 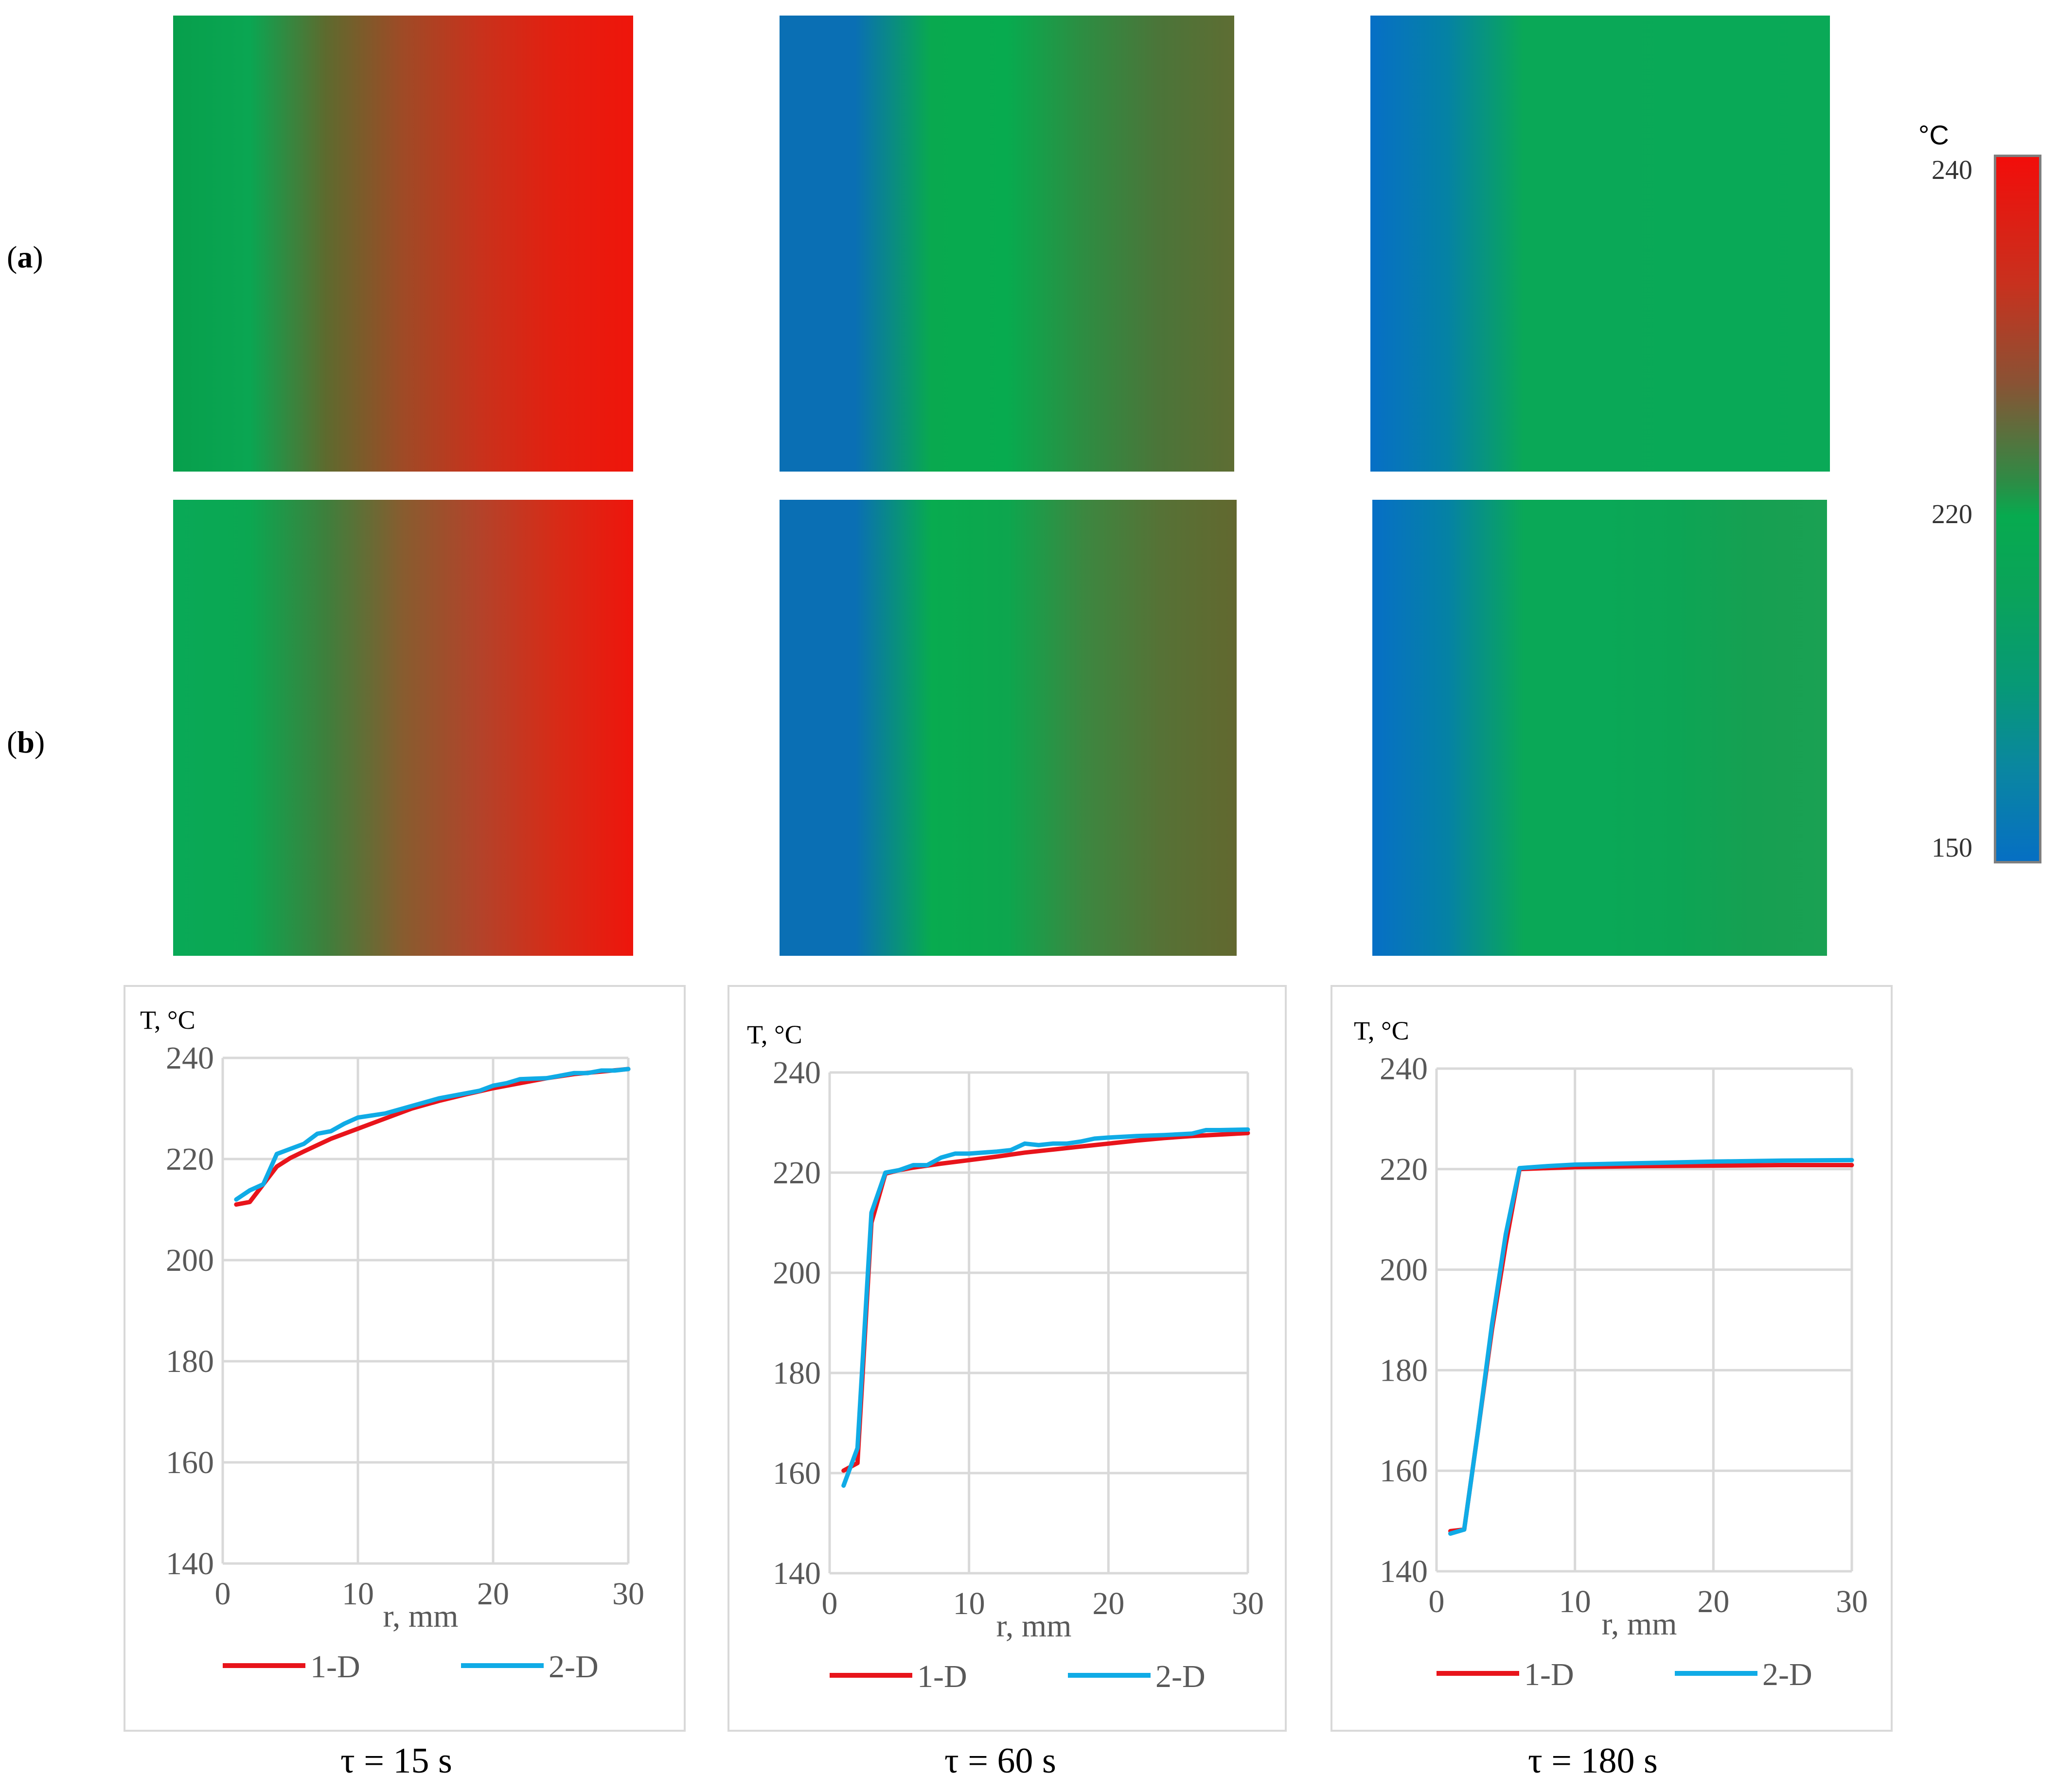 What do you see at coordinates (1952, 848) in the screenshot?
I see `colorbar-tick-150: 150` at bounding box center [1952, 848].